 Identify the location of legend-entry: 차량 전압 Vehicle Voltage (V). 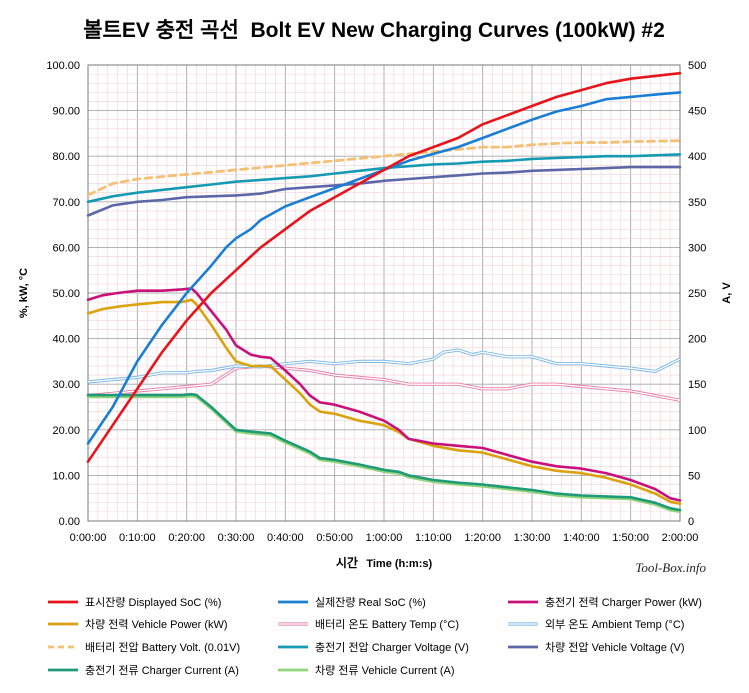
(596, 647).